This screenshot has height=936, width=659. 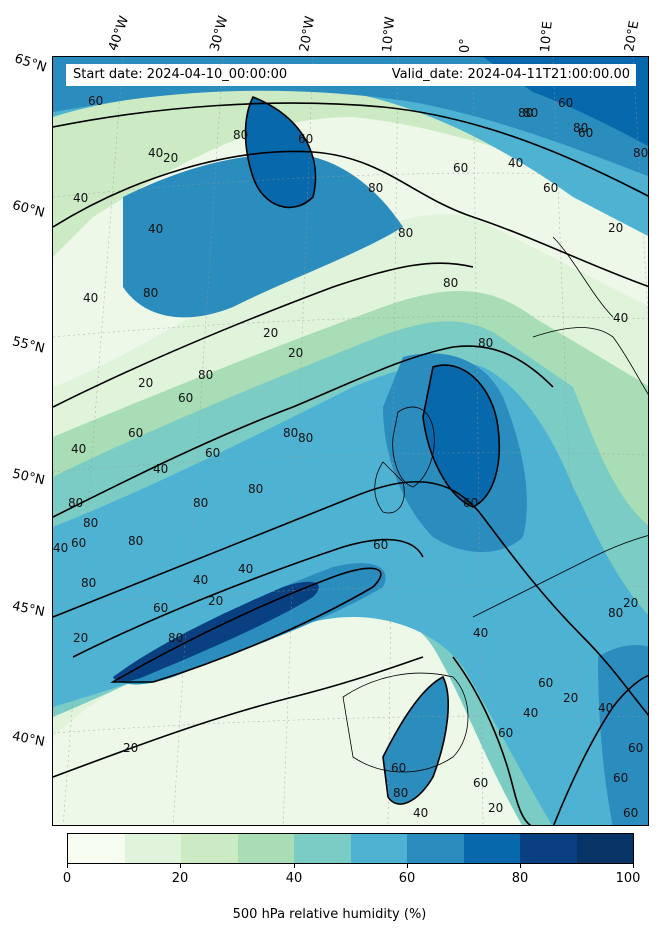 I want to click on lat-label-50n: 50°N, so click(x=28, y=477).